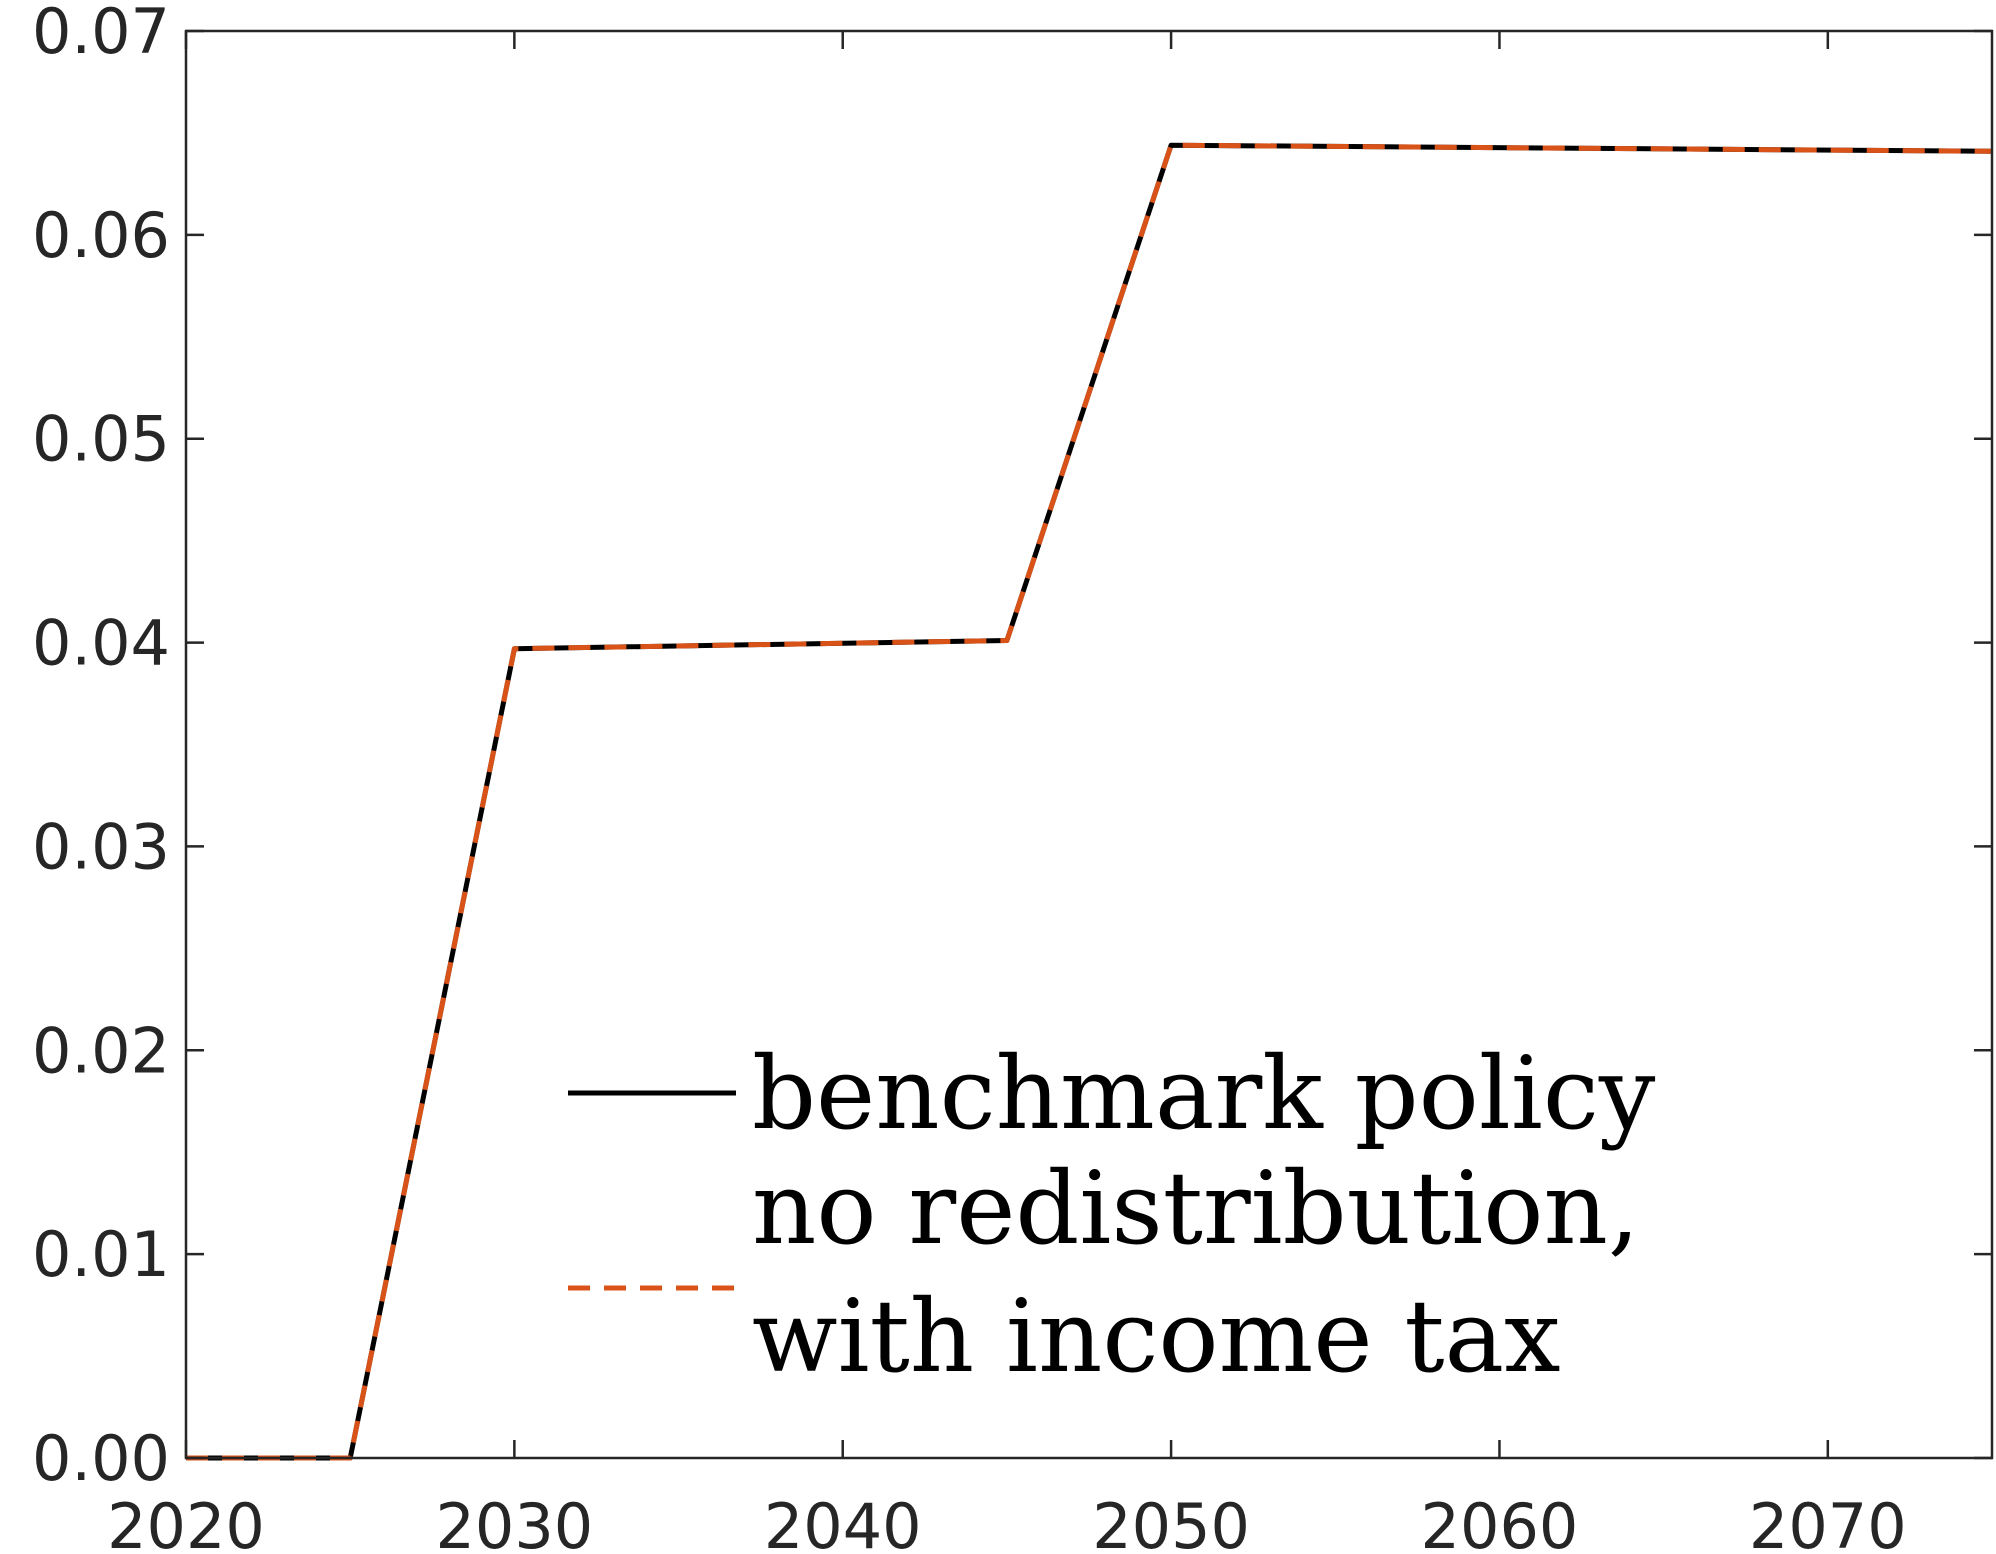 Image resolution: width=1996 pixels, height=1554 pixels. I want to click on x-tick-label-2020: 2020, so click(186, 1522).